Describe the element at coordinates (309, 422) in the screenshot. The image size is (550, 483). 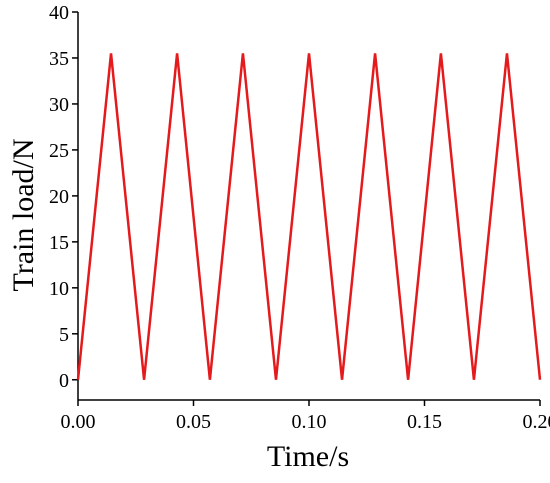
I see `x-tick-label: 0.10` at that location.